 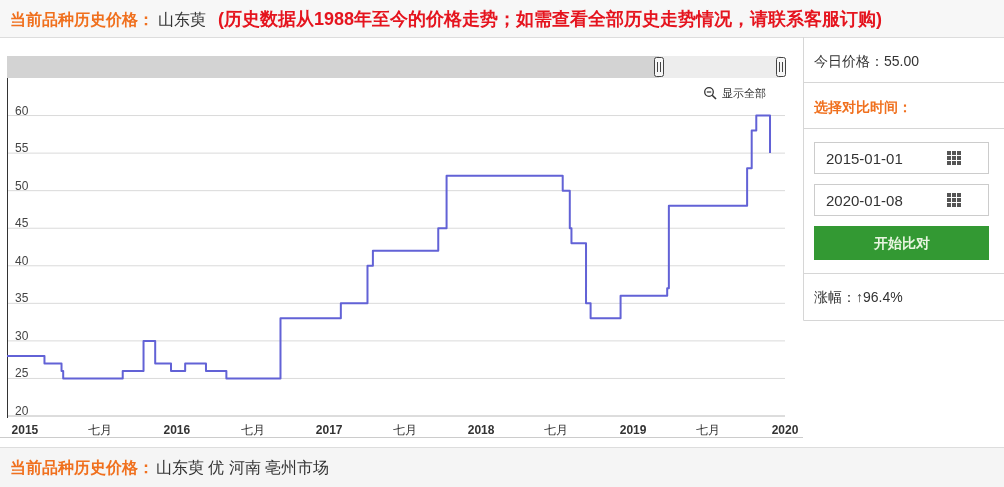 I want to click on x-tick-label: 2019, so click(x=633, y=430).